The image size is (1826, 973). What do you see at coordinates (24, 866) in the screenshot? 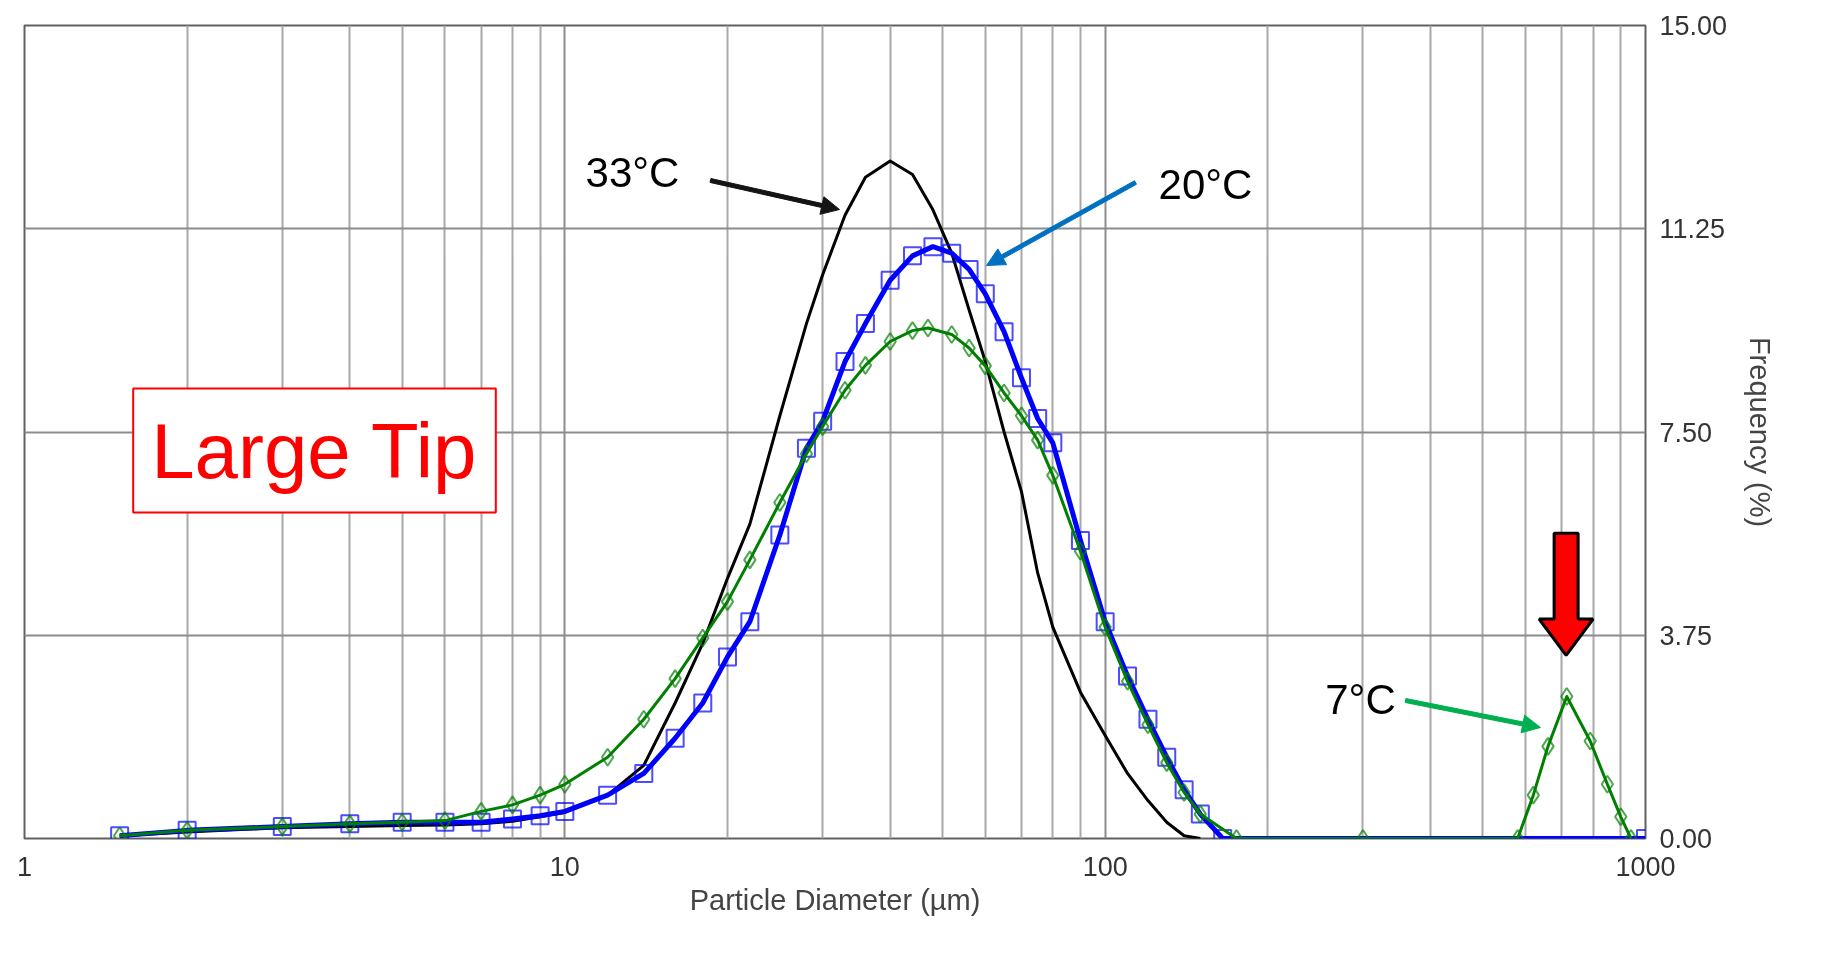
I see `x-tick-label: 1` at bounding box center [24, 866].